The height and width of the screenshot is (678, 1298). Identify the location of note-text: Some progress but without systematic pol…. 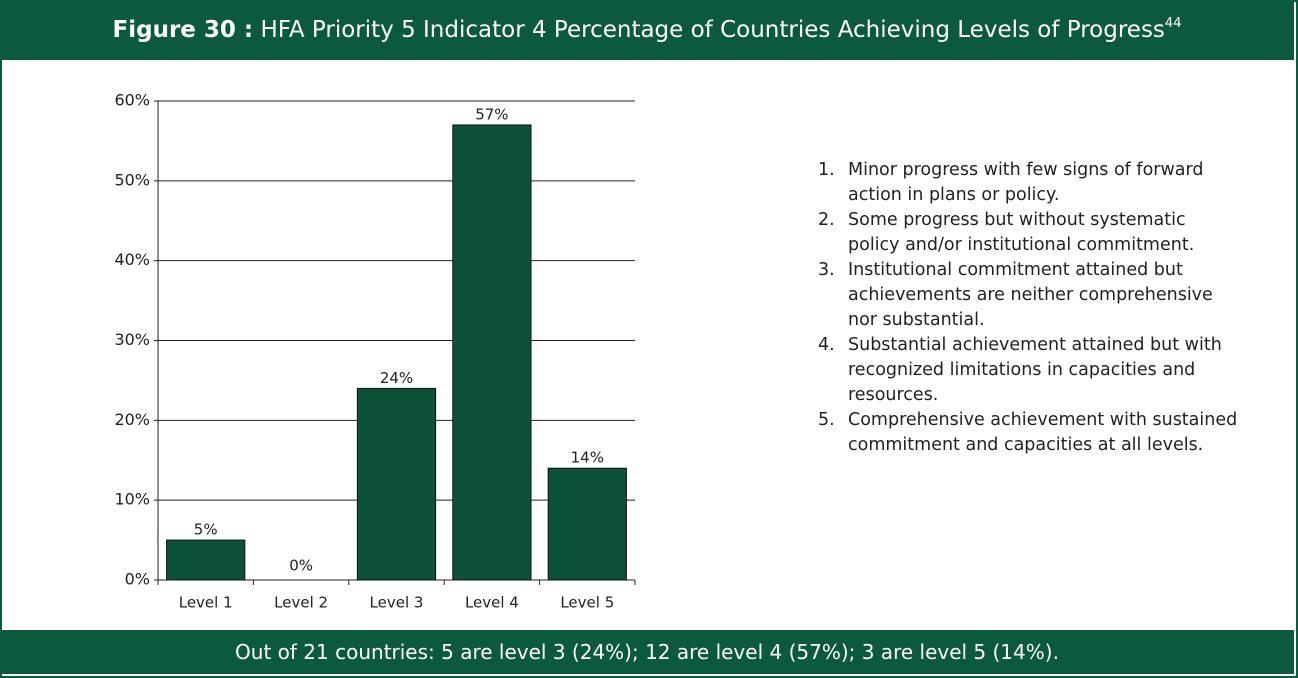
(1021, 232).